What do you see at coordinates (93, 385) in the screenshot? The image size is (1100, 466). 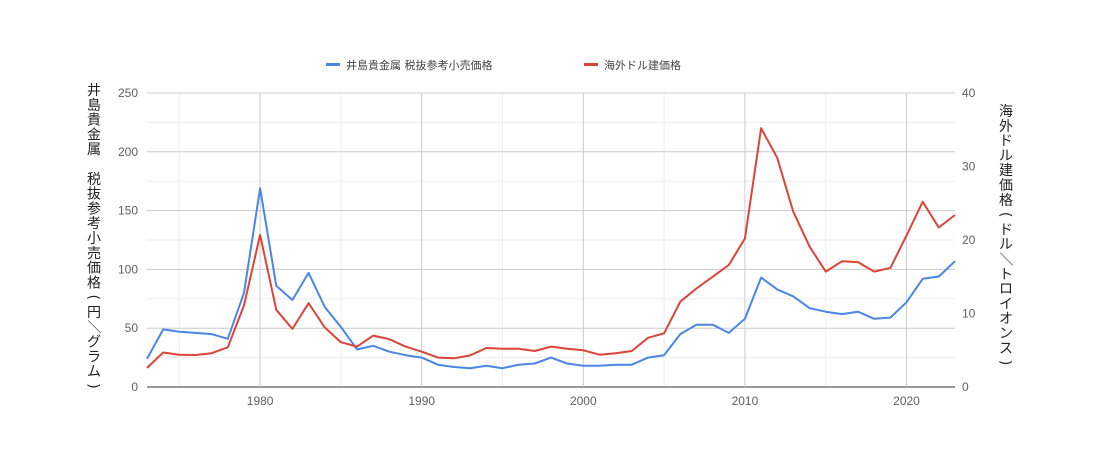 I see `left-axis-title: )` at bounding box center [93, 385].